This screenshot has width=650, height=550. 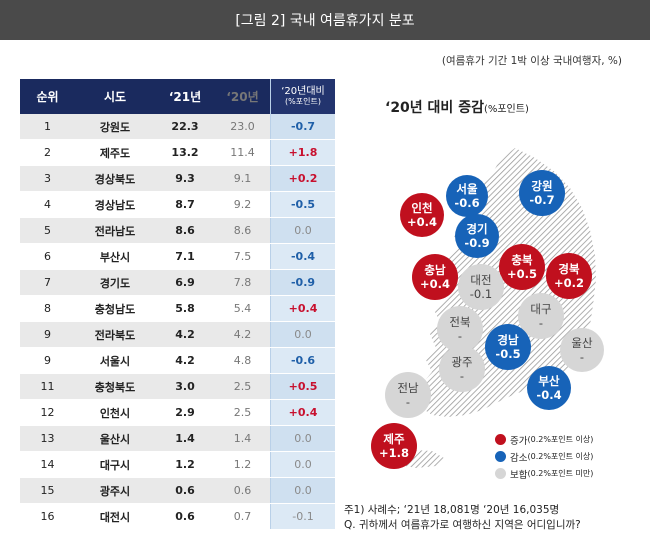 What do you see at coordinates (394, 438) in the screenshot?
I see `bubble-jeju-name: 제주` at bounding box center [394, 438].